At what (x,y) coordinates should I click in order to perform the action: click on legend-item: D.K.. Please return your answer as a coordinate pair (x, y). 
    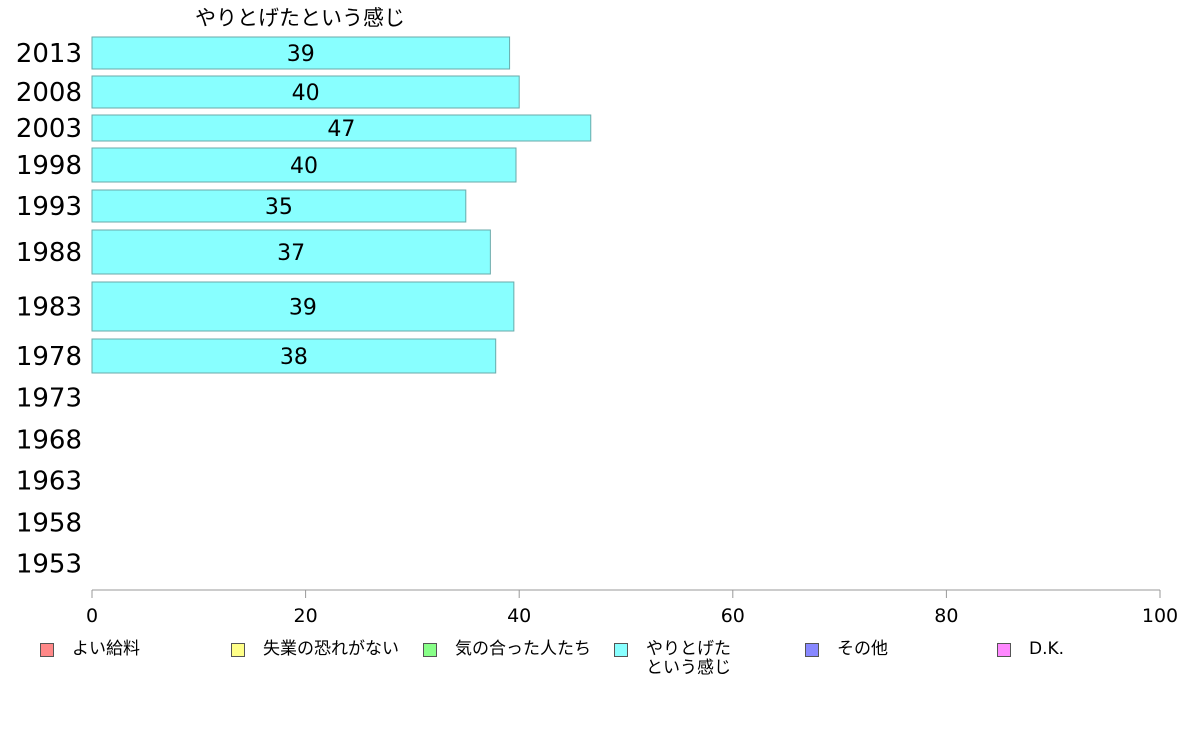
    Looking at the image, I should click on (1030, 649).